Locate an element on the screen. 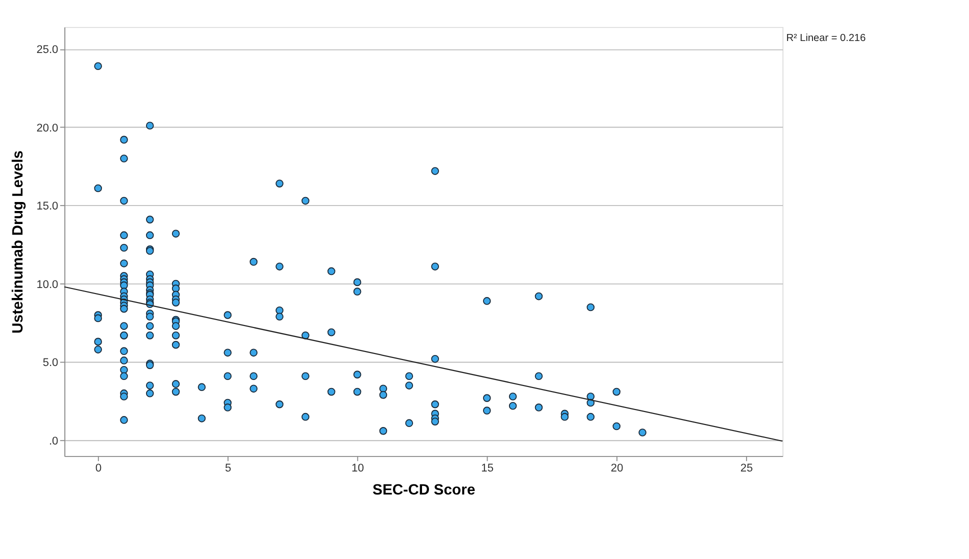 The image size is (969, 559). text: R² Linear = 0.216 is located at coordinates (826, 38).